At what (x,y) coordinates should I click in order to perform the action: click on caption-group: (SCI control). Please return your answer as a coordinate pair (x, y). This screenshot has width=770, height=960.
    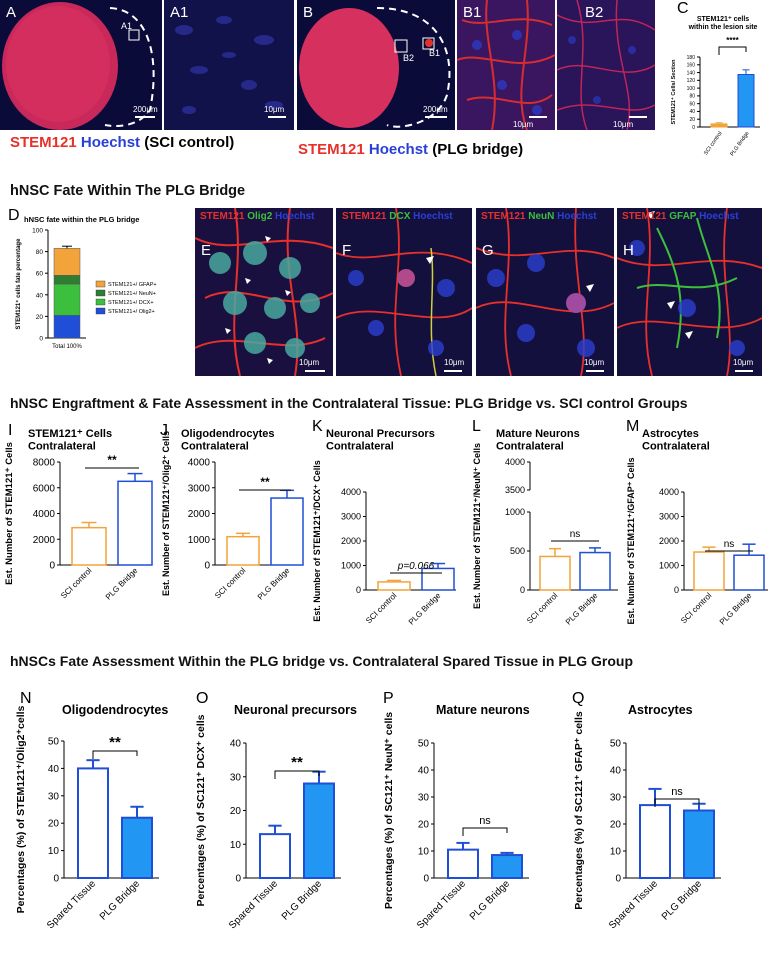
    Looking at the image, I should click on (189, 142).